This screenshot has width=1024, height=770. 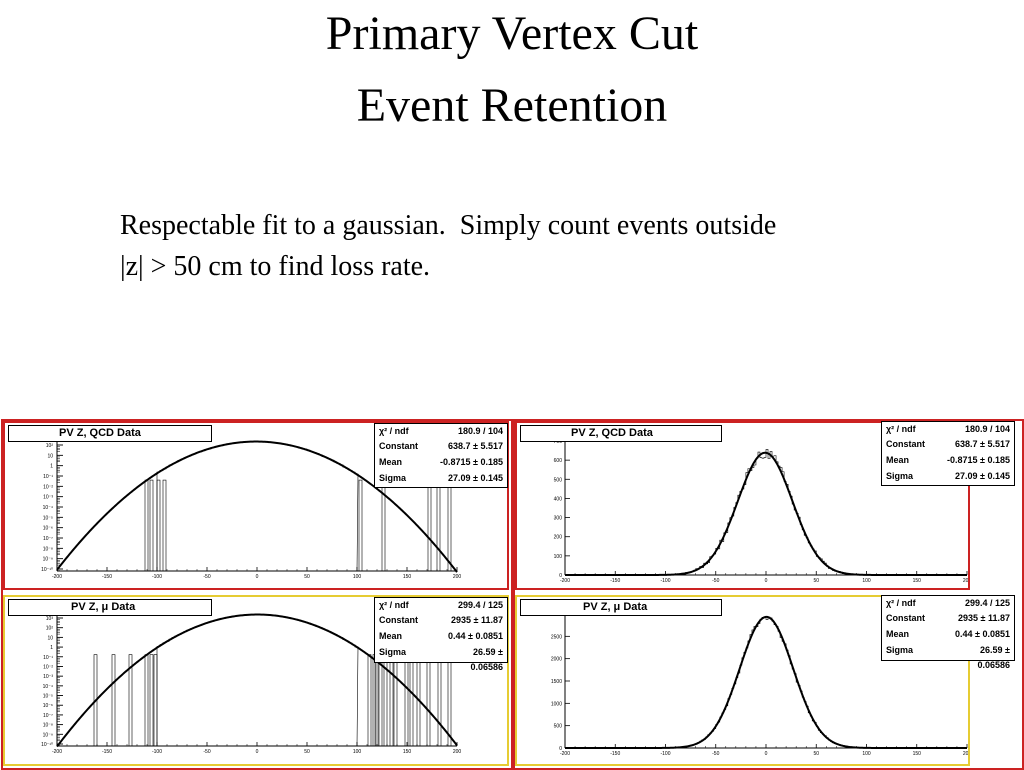 I want to click on y-tick-label: 1500, so click(x=556, y=682).